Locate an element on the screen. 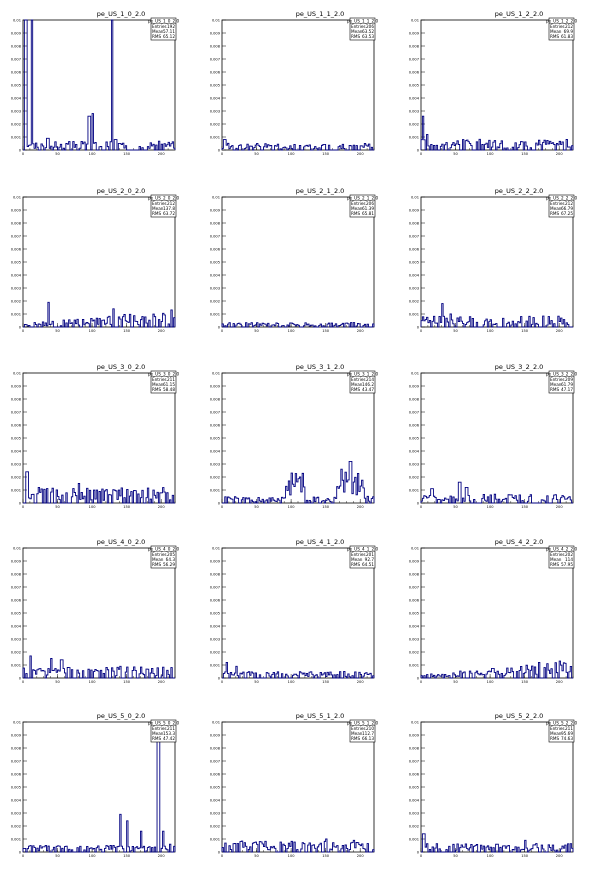  stats-rms-value: 47.17 is located at coordinates (567, 389).